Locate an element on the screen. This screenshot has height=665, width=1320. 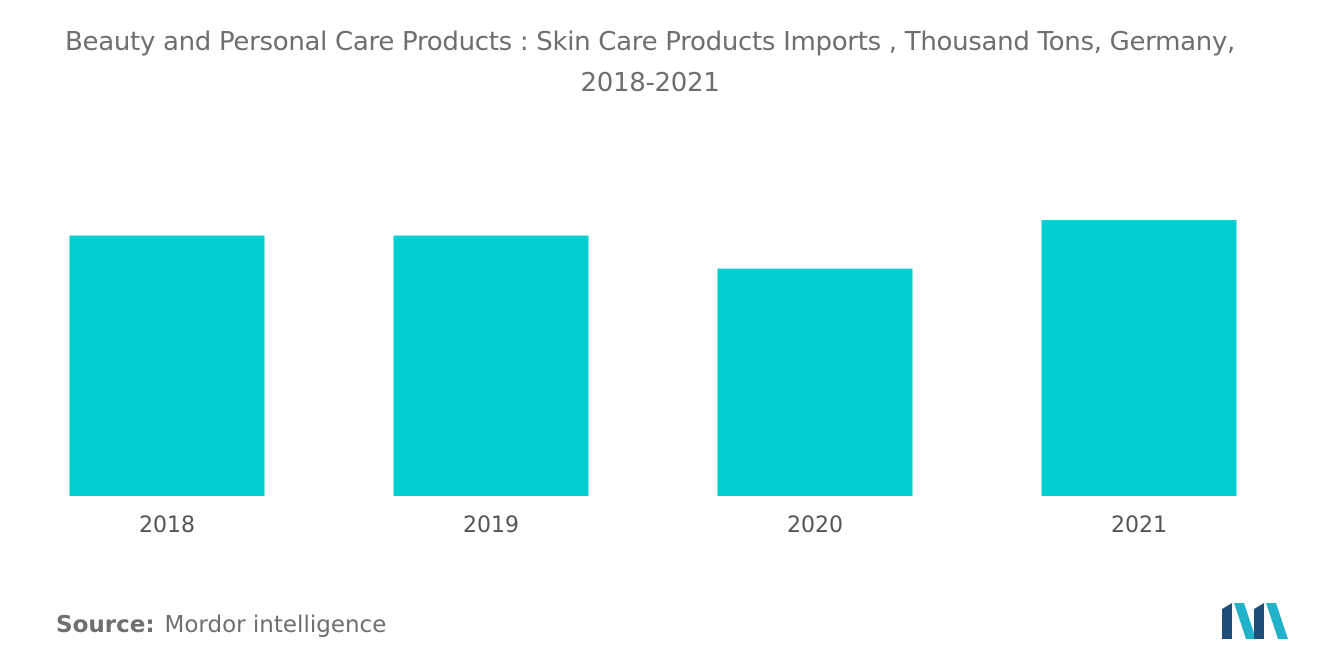
source-note: Source: Mordor intelligence is located at coordinates (221, 625).